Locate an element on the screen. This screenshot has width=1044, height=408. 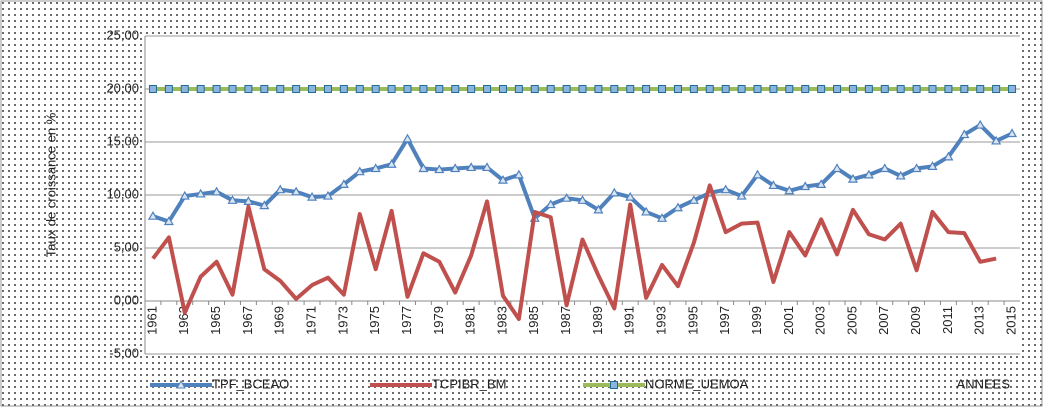
x-tick-label: 1967 is located at coordinates (247, 320).